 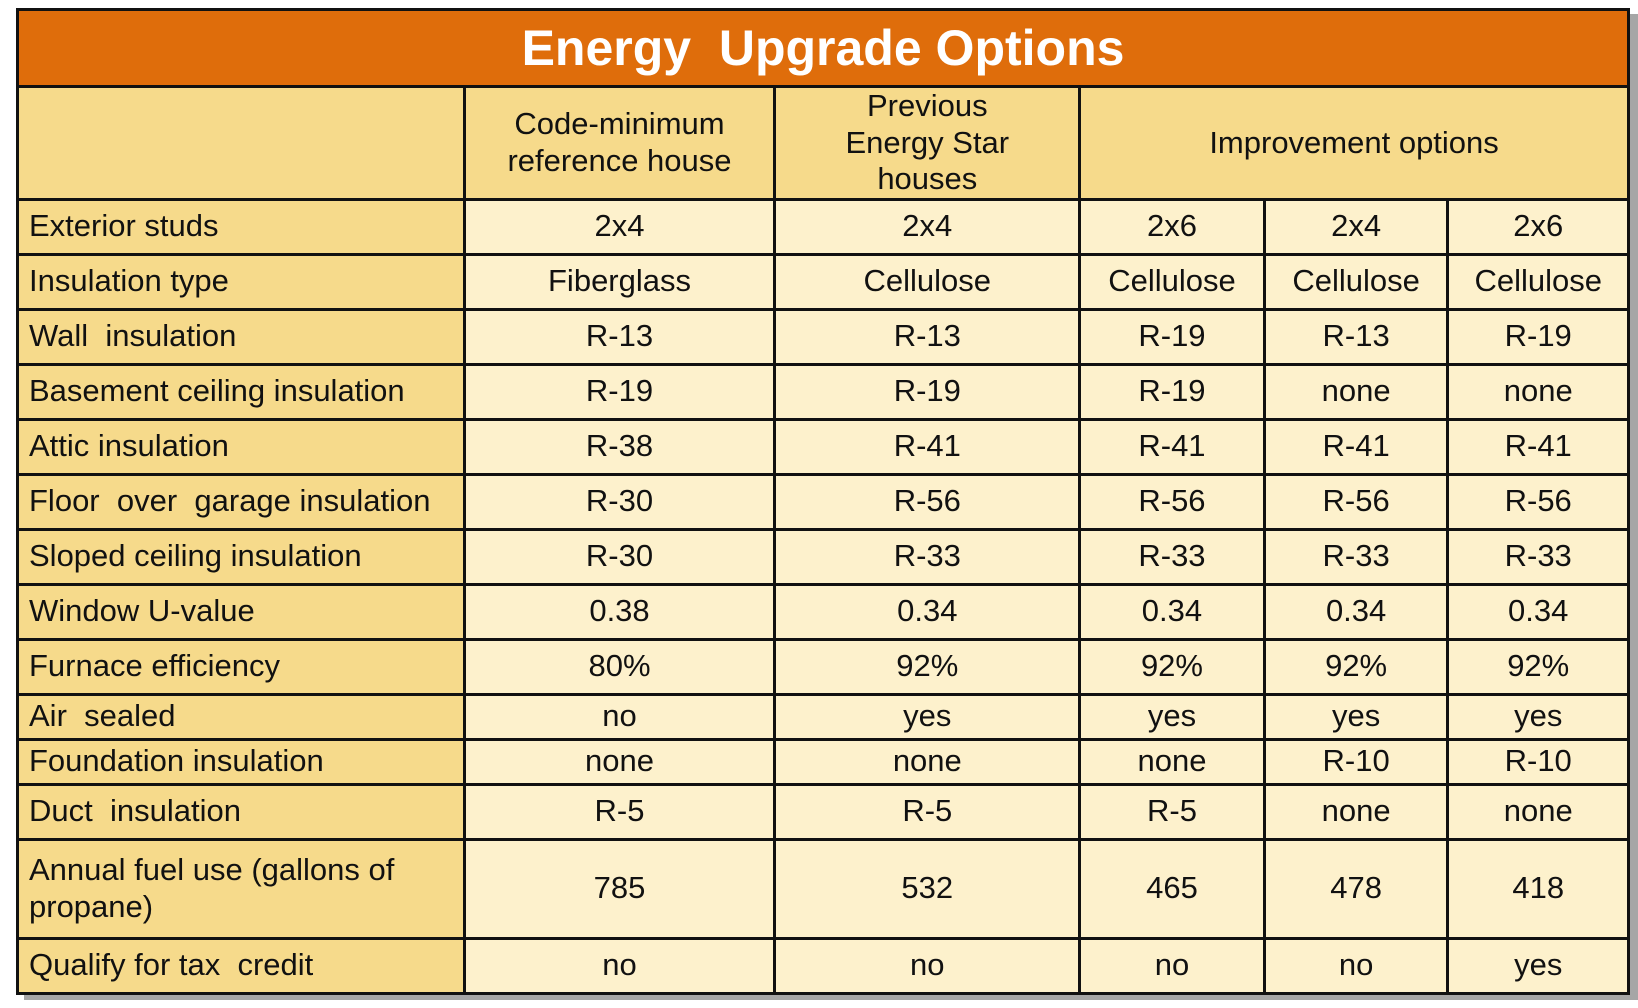 I want to click on row-label: Furnace efficiency, so click(x=241, y=666).